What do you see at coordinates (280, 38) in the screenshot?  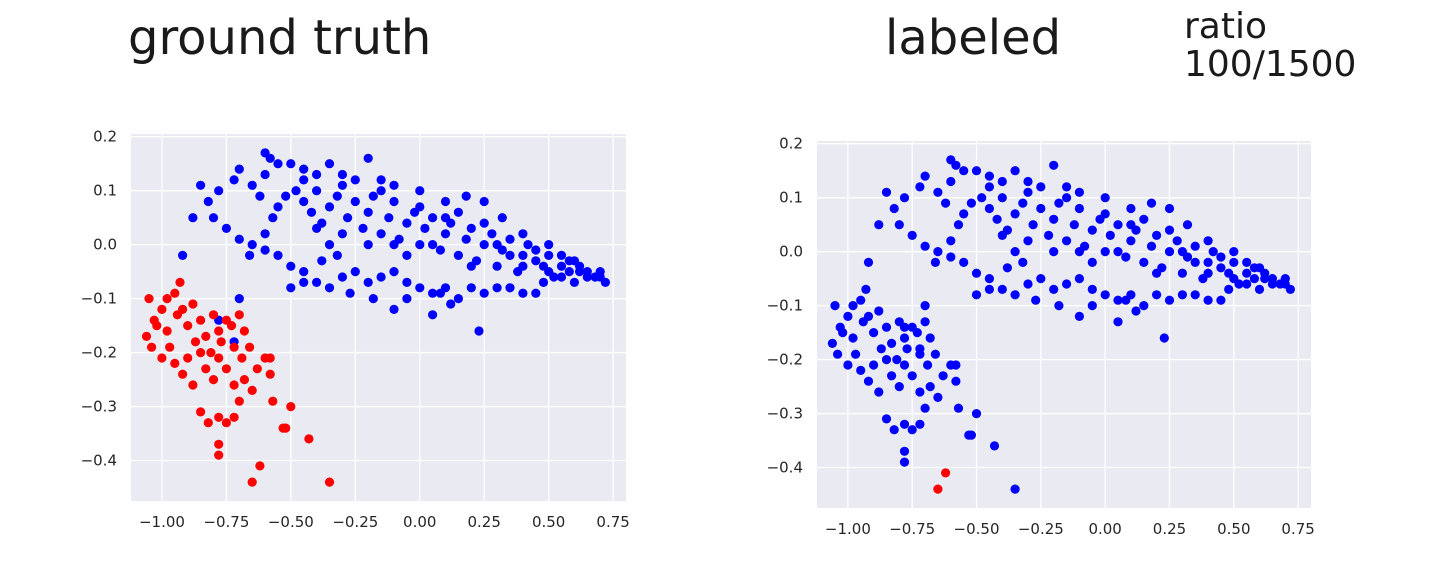 I see `left-chart-title: ground truth` at bounding box center [280, 38].